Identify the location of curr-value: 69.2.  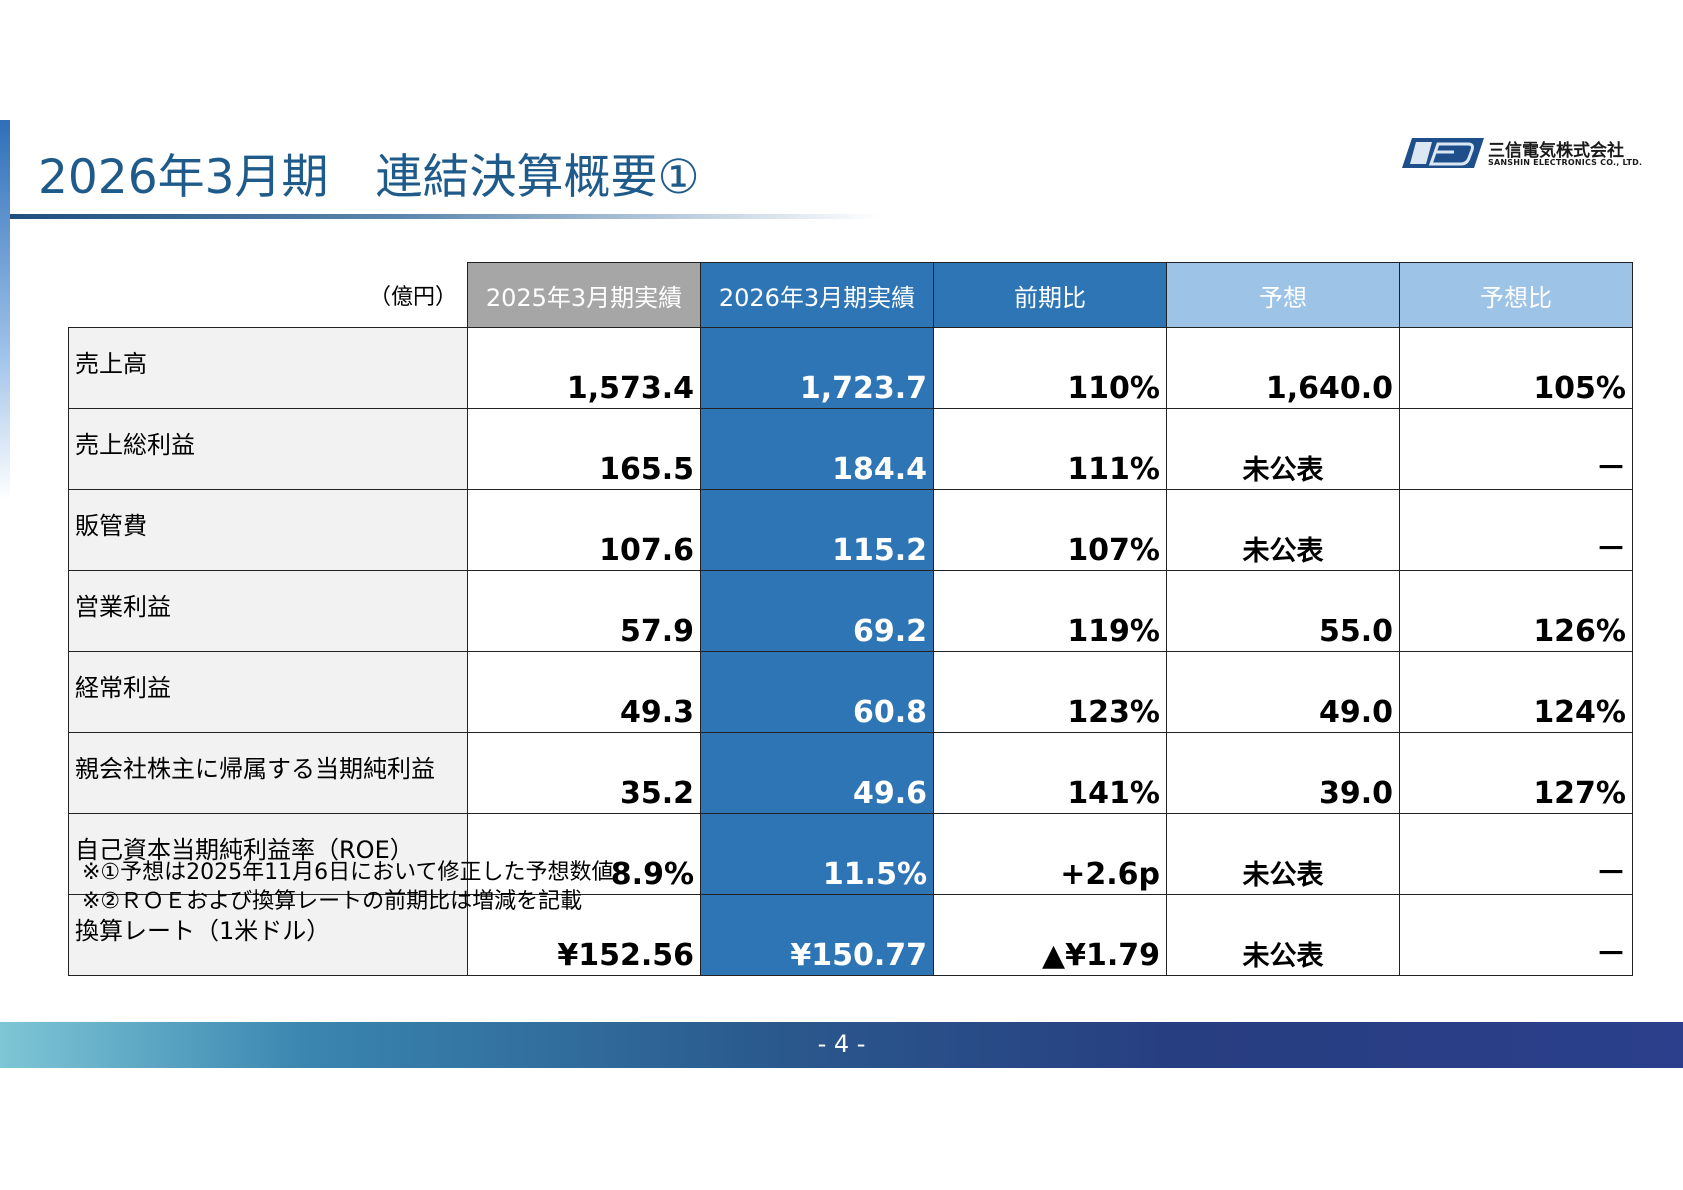
(817, 611).